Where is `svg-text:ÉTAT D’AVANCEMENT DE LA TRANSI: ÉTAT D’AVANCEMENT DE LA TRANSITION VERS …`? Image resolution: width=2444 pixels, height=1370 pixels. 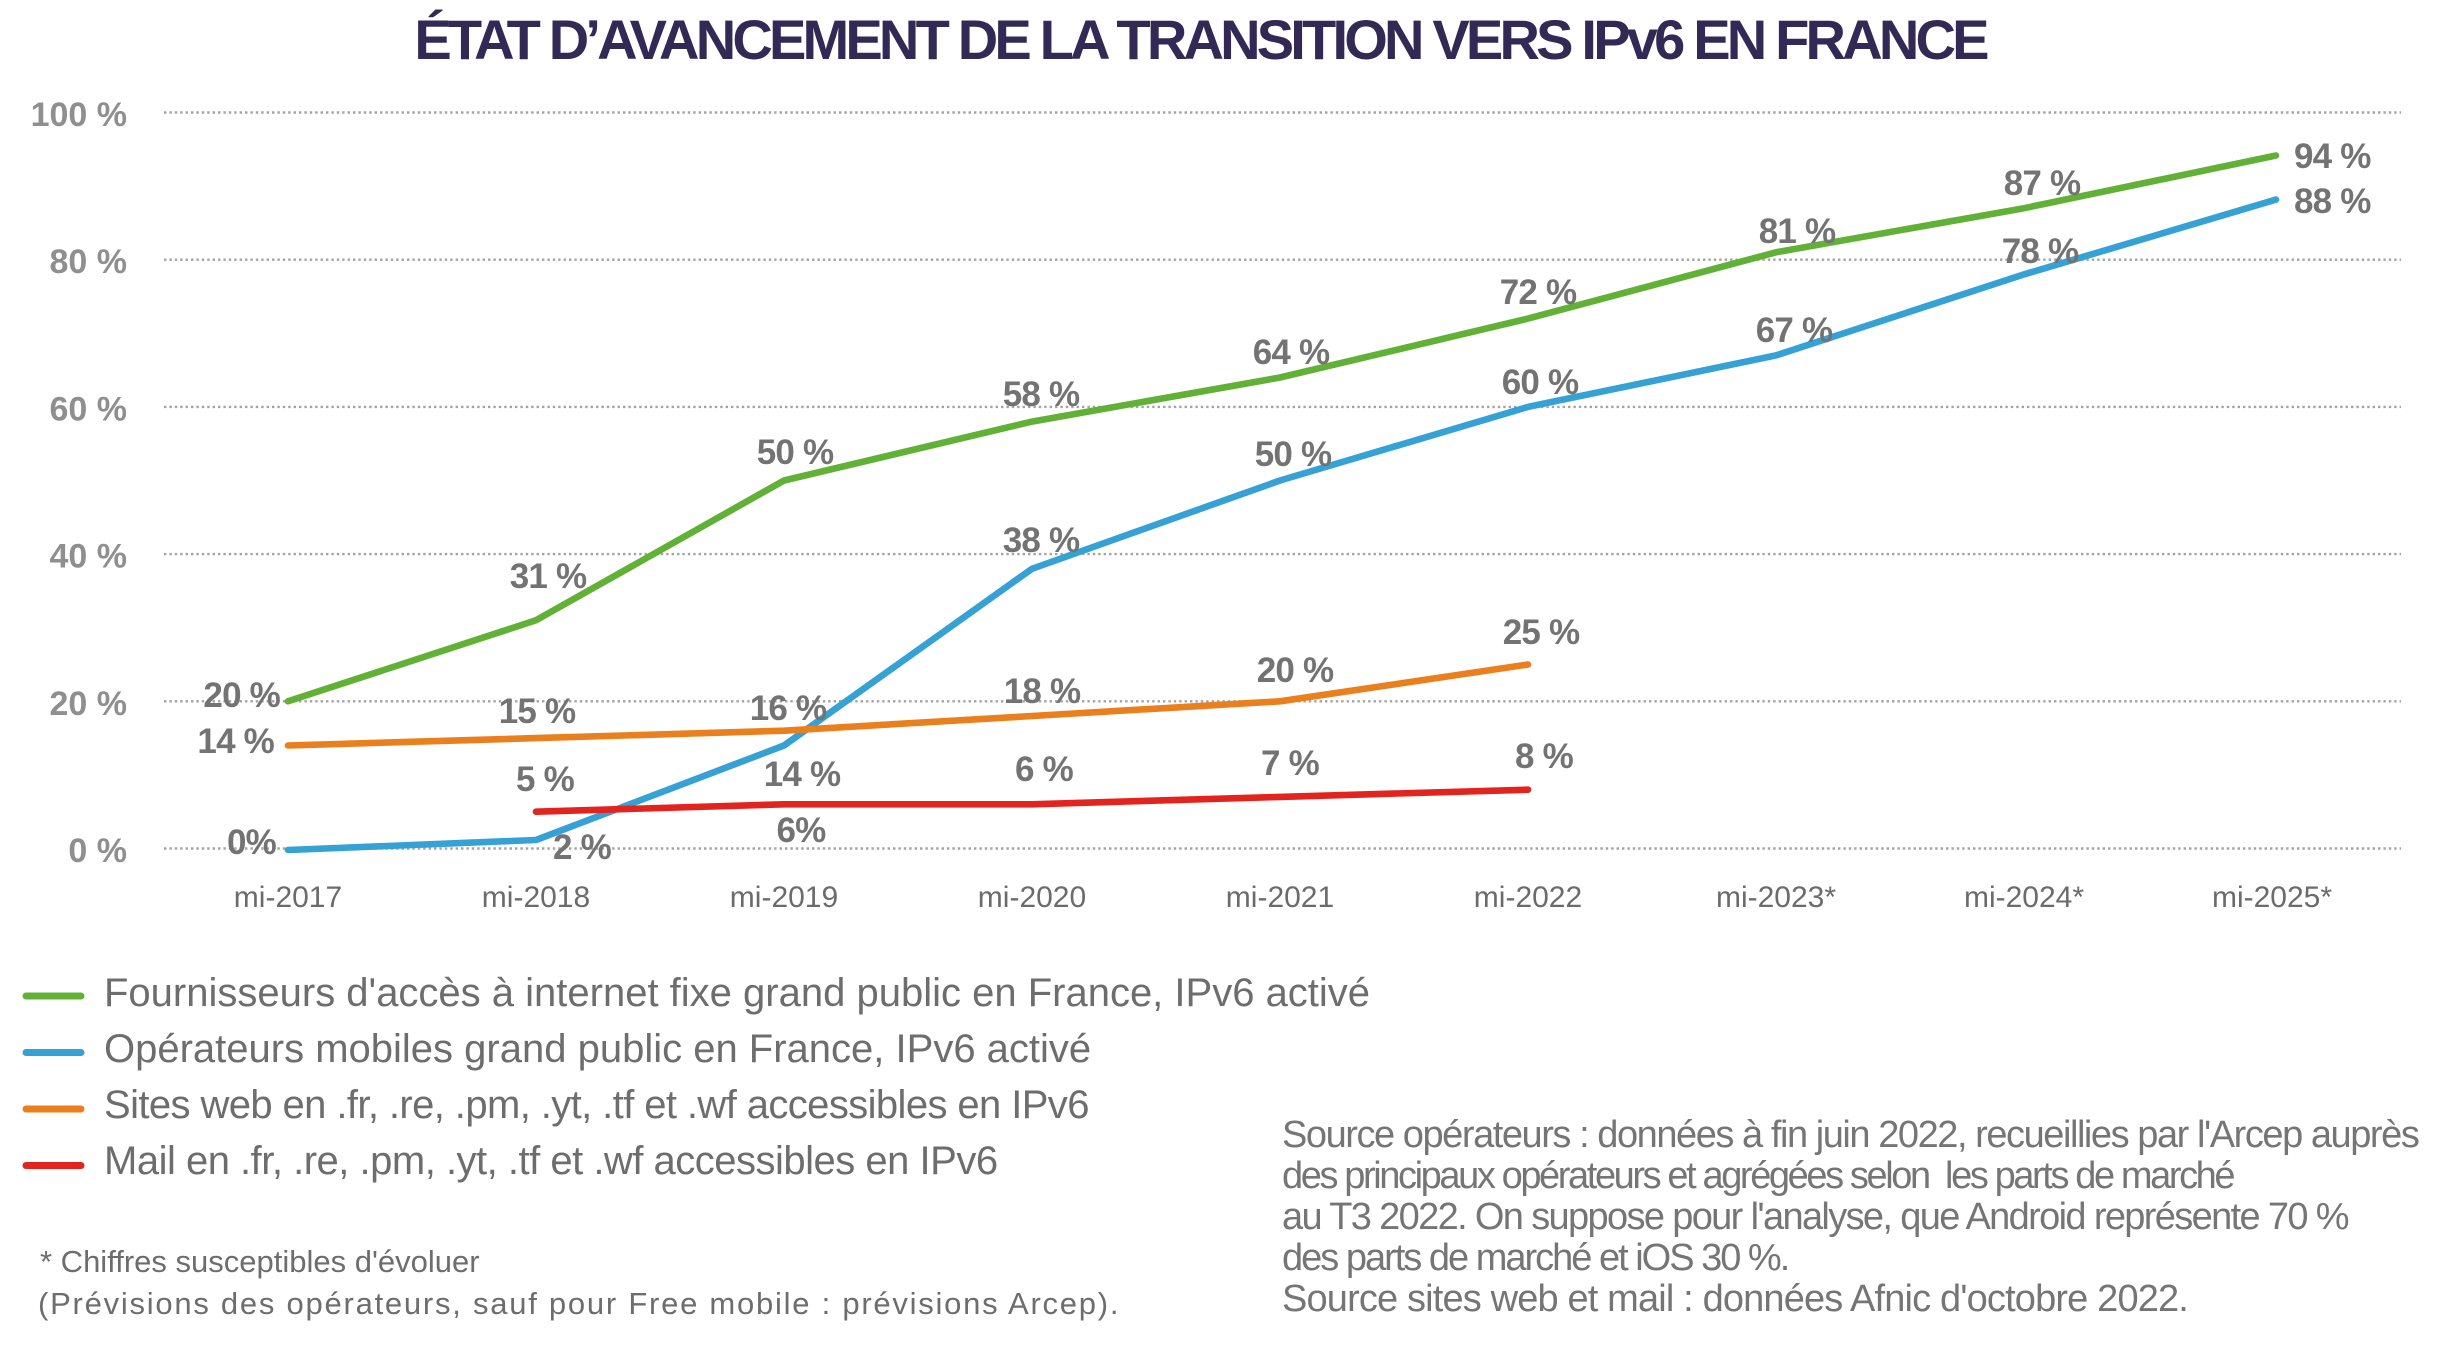
svg-text:ÉTAT D’AVANCEMENT DE LA TRANSI: ÉTAT D’AVANCEMENT DE LA TRANSITION VERS … is located at coordinates (1201, 39).